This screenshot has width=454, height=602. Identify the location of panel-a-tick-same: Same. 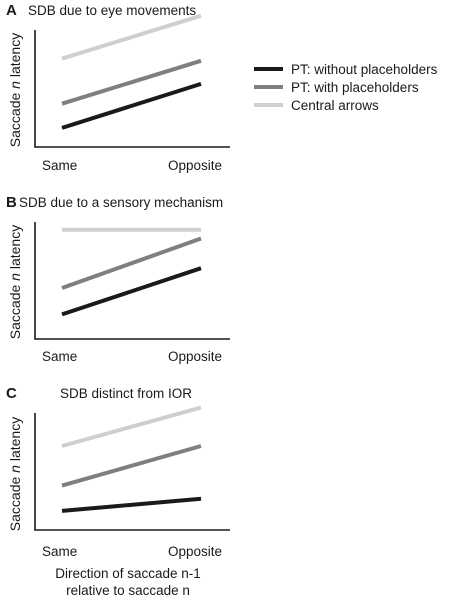
(59, 165).